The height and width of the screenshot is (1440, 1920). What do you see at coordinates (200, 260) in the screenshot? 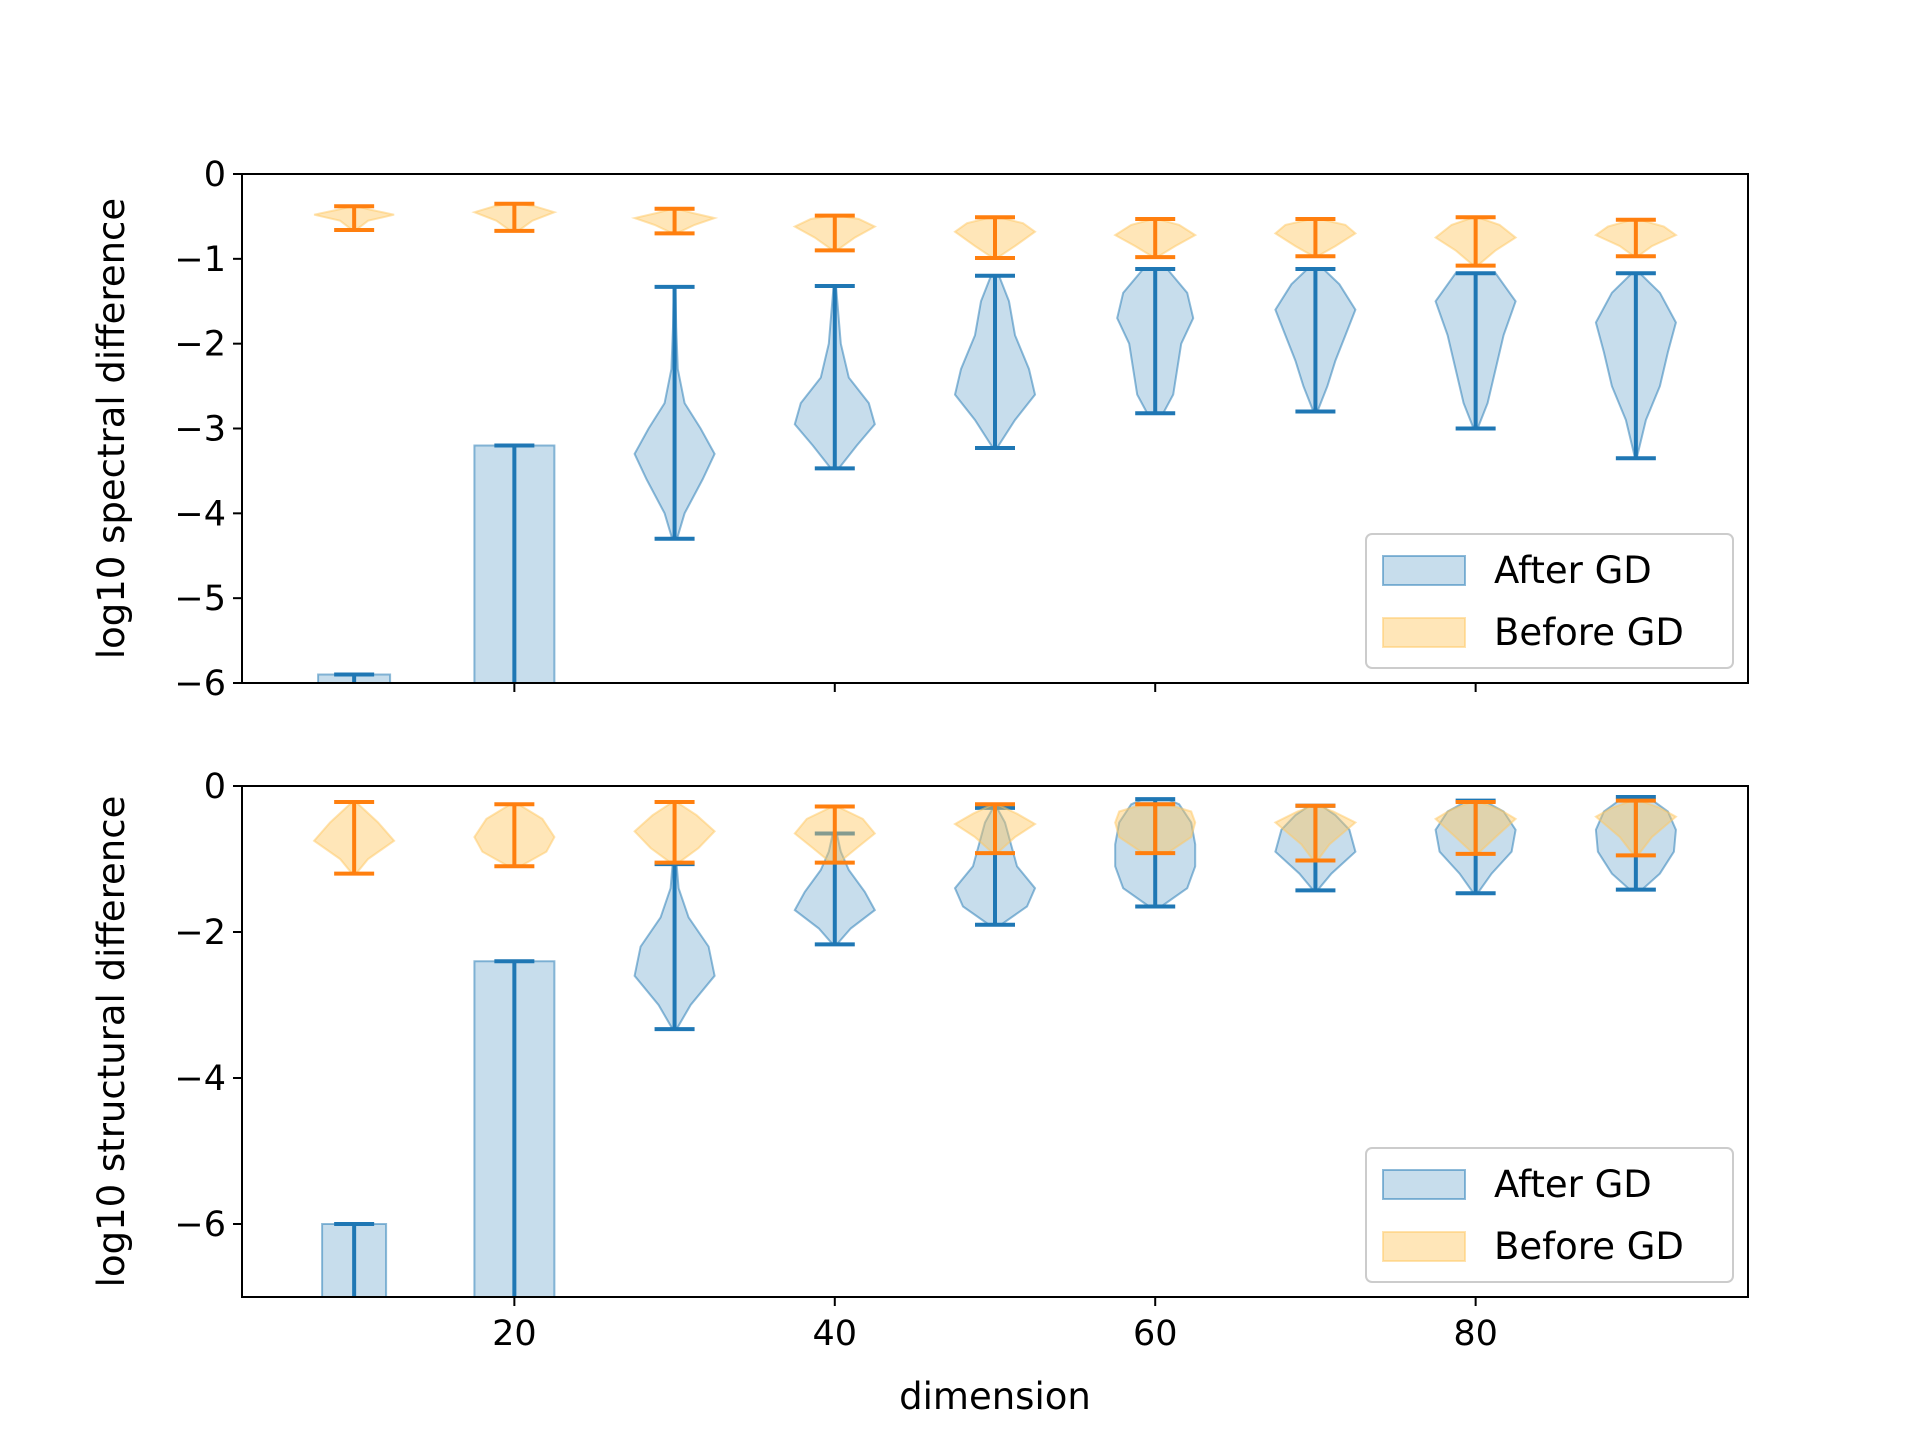
I see `y-tick-label: −1` at bounding box center [200, 260].